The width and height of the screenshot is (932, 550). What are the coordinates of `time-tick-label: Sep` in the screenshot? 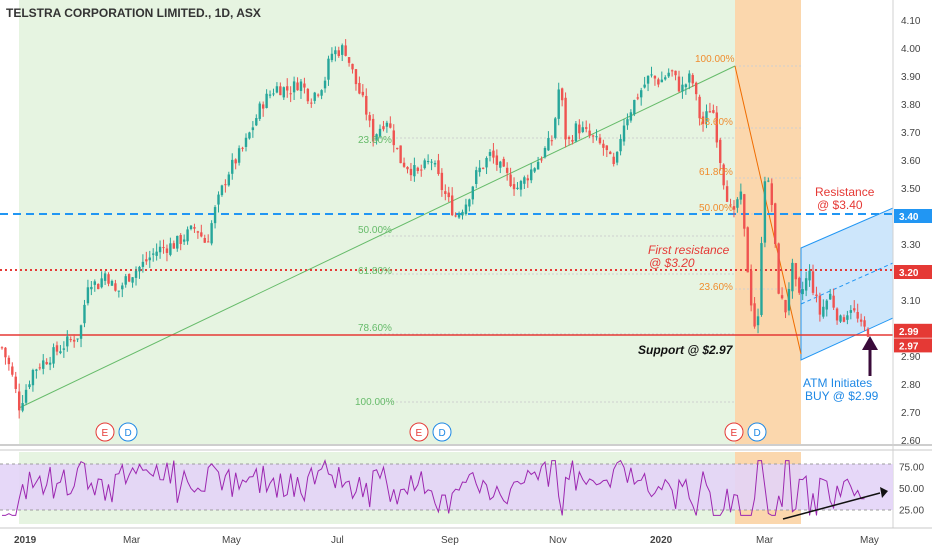 It's located at (450, 540).